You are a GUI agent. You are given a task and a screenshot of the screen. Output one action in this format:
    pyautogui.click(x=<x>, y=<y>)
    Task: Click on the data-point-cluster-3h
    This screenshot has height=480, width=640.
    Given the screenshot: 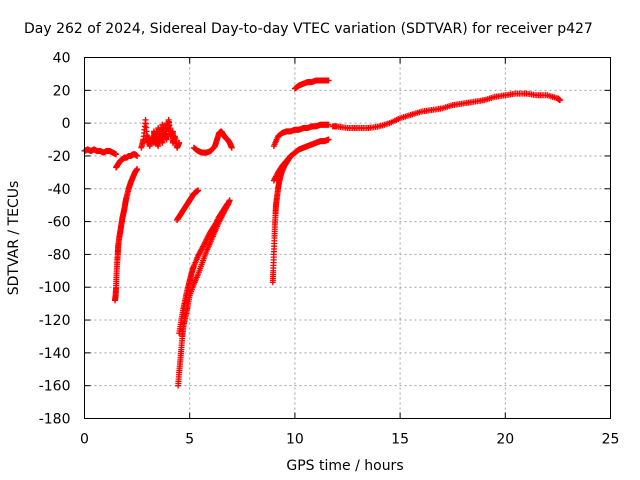 What is the action you would take?
    pyautogui.click(x=179, y=142)
    